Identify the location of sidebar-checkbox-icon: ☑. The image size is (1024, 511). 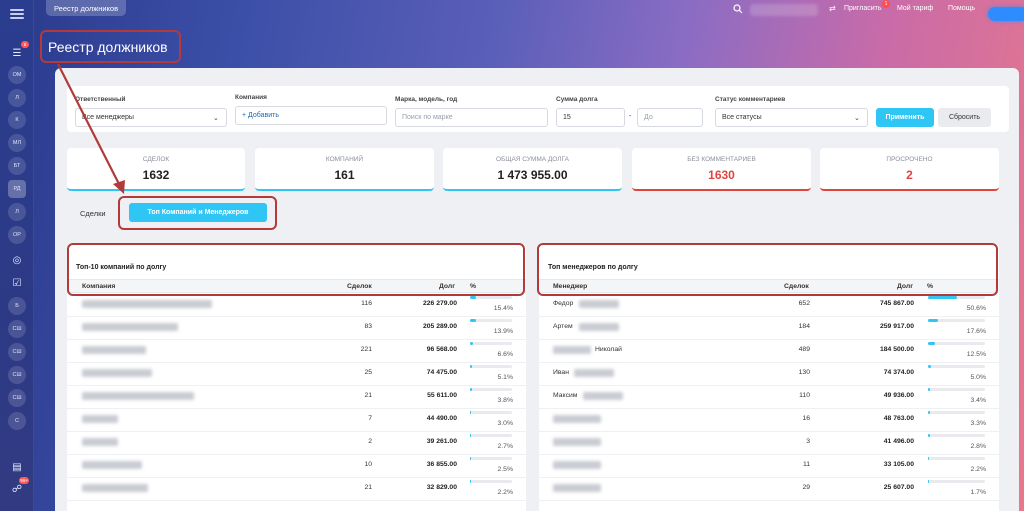
(17, 283).